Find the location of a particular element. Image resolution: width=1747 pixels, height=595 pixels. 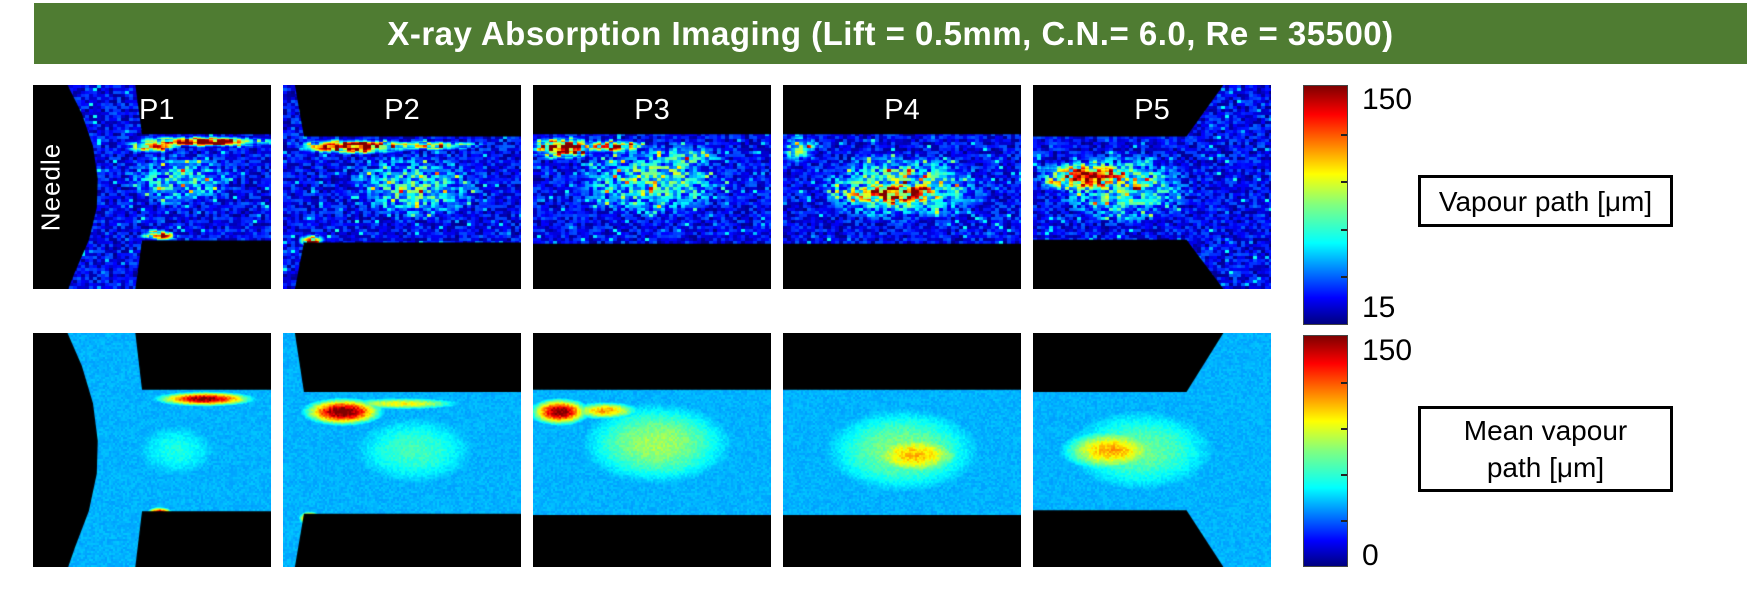

colorbar-vapour-path-min-label: 15 is located at coordinates (1379, 307).